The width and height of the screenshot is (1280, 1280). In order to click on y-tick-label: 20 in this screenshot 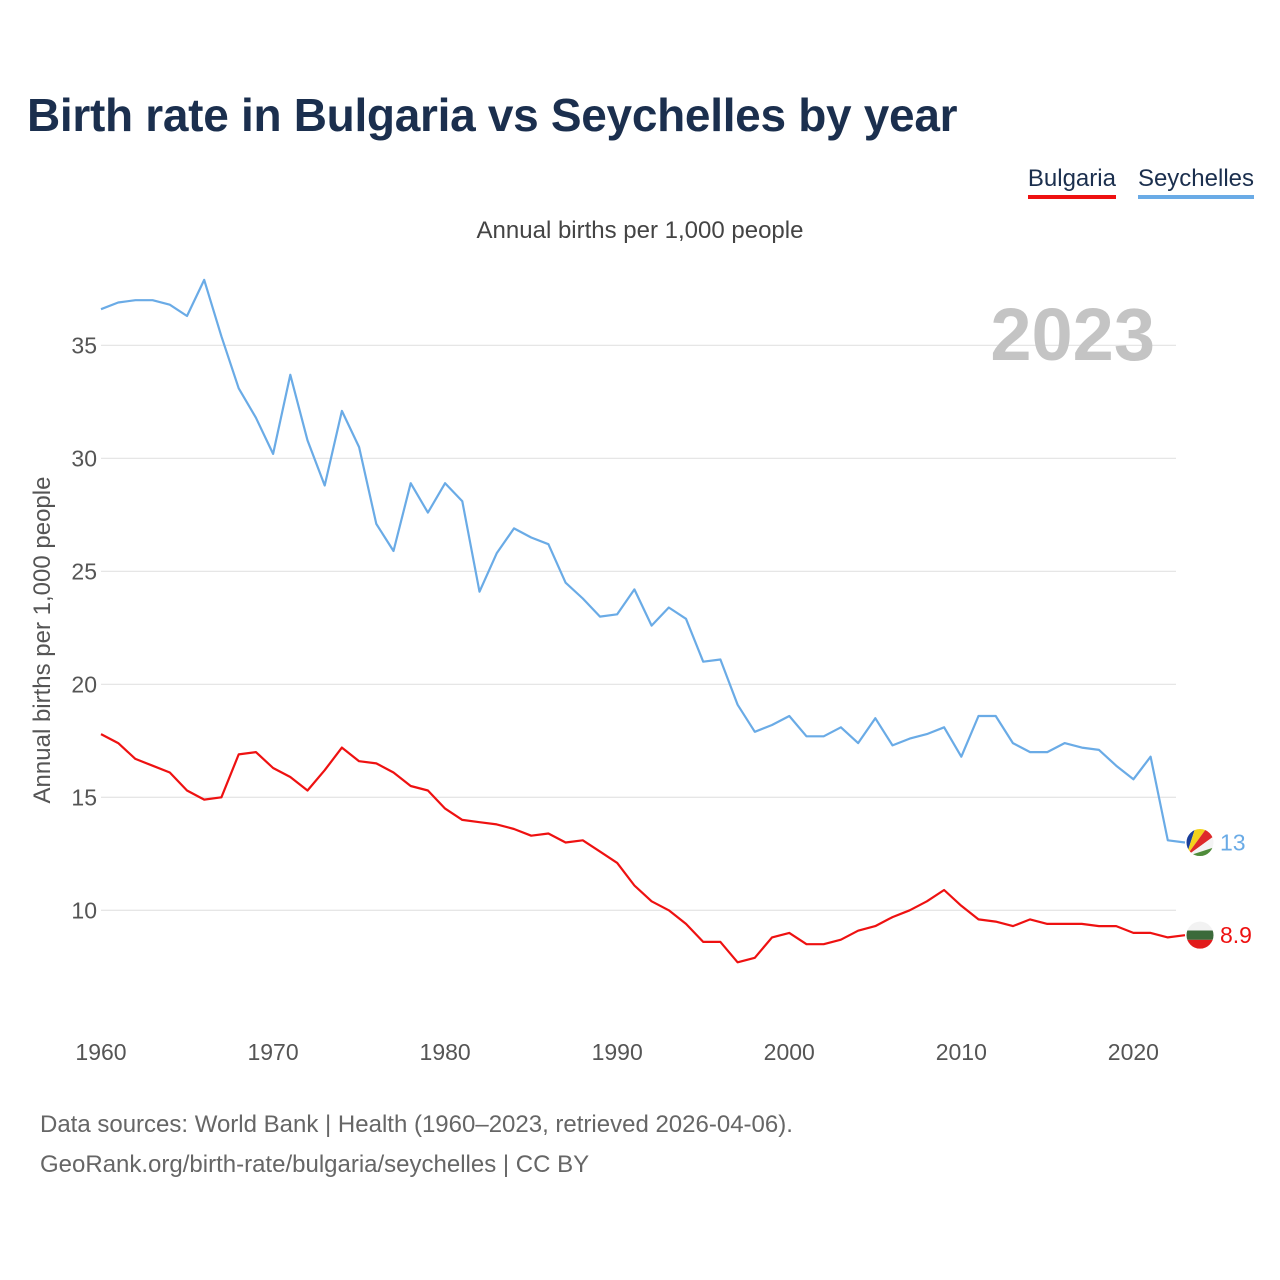, I will do `click(84, 684)`.